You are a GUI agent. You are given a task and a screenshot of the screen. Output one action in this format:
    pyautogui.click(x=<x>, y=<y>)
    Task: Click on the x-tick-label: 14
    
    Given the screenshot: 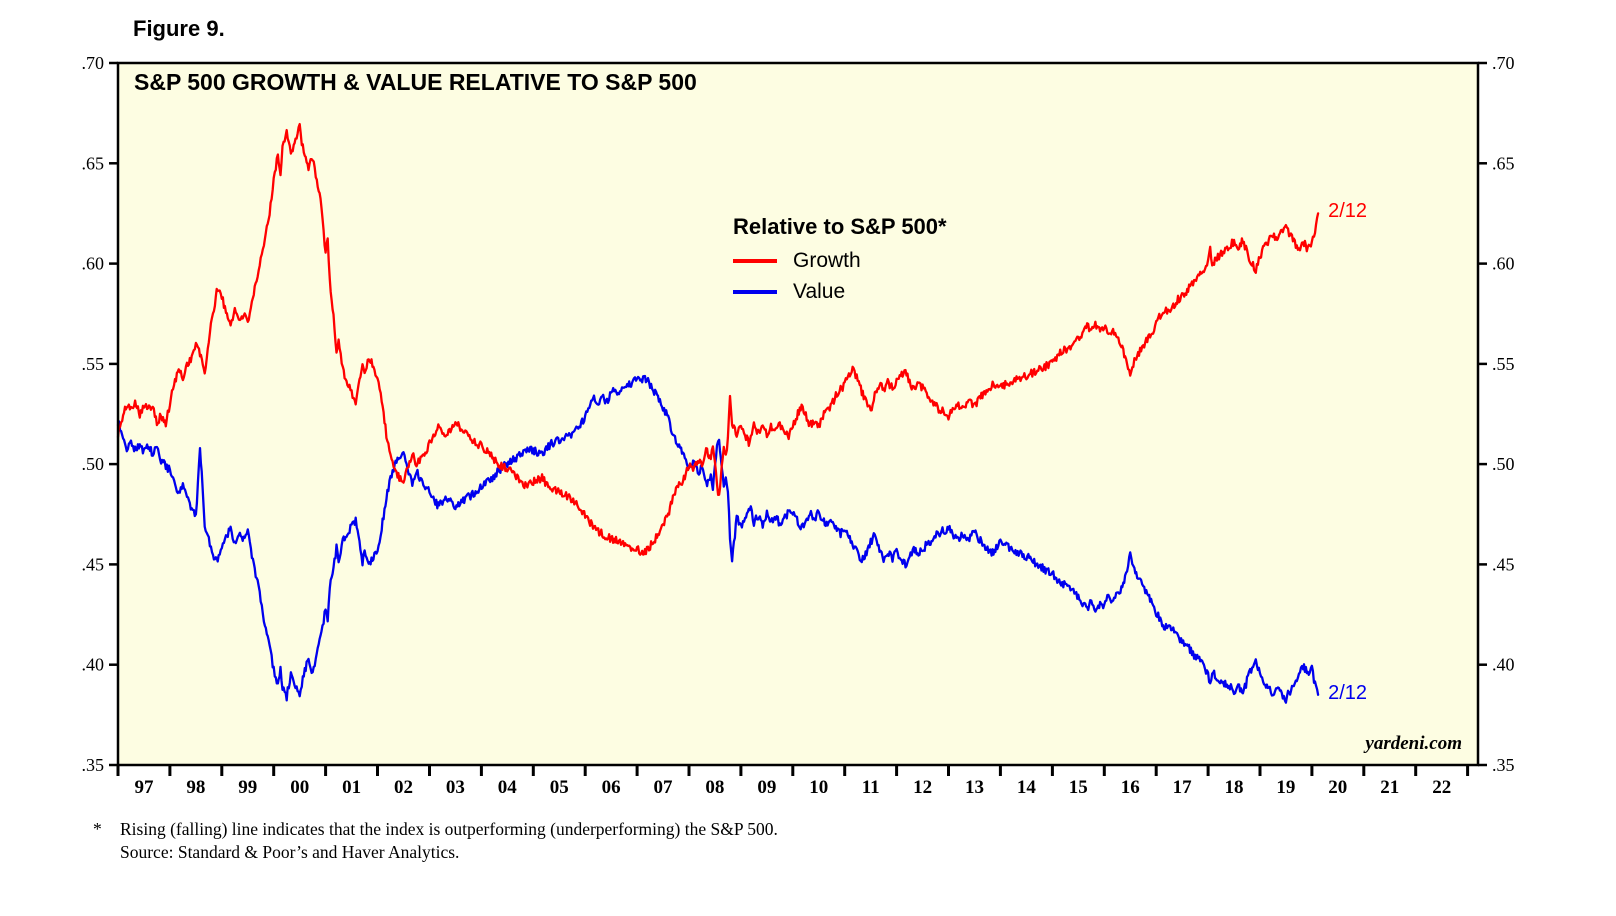 What is the action you would take?
    pyautogui.click(x=1027, y=787)
    